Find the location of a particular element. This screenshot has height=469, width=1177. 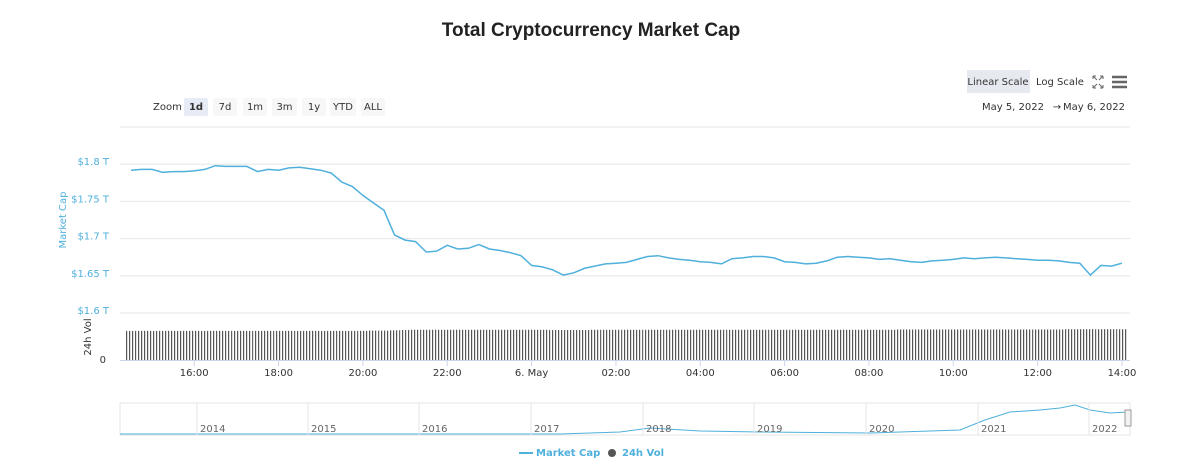

zoom-button: 7d is located at coordinates (225, 107).